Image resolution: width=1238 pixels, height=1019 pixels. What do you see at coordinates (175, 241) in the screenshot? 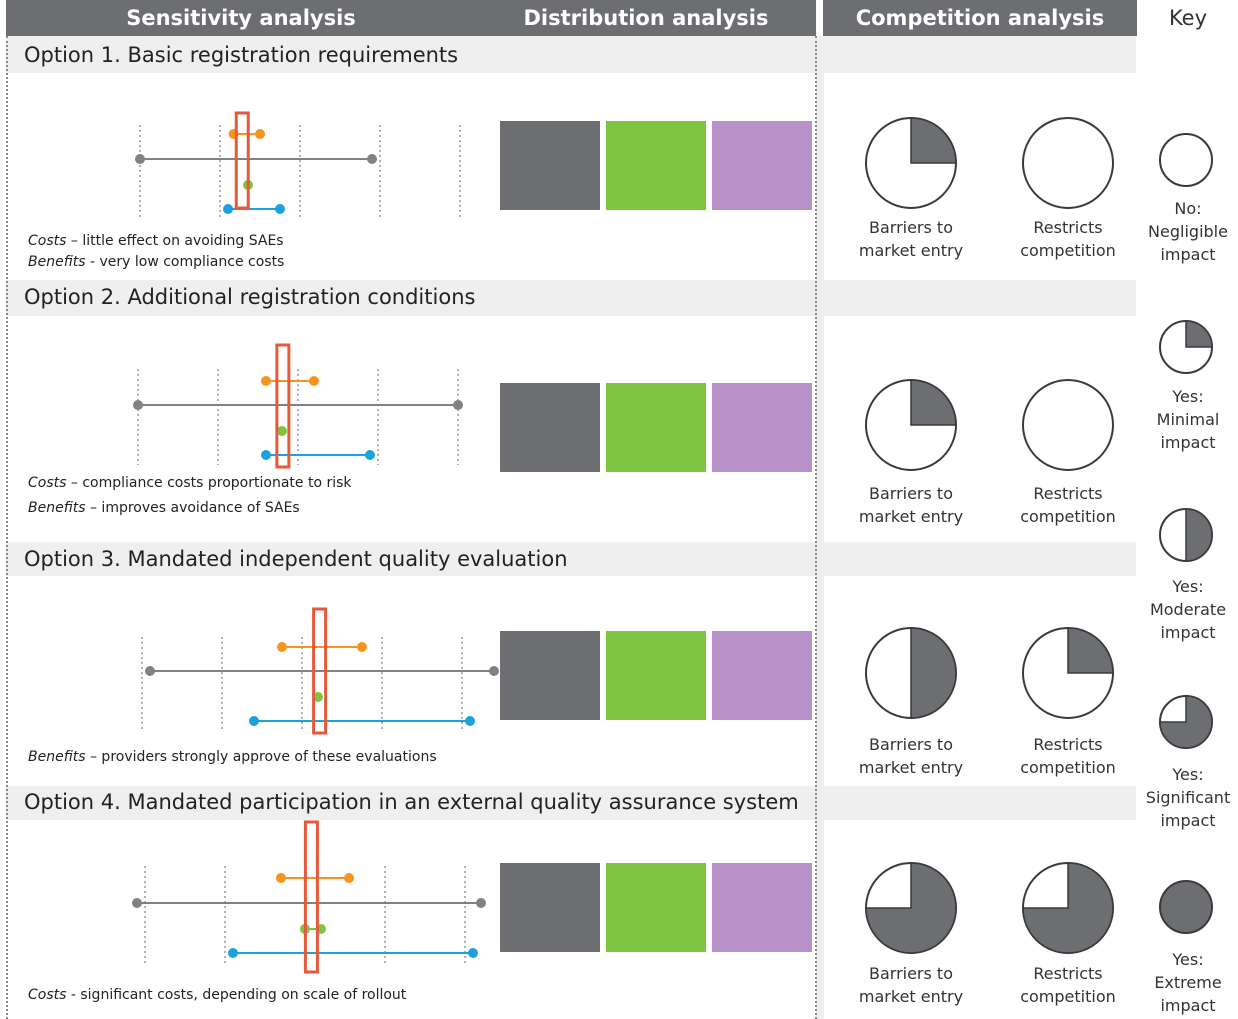
I see `note-text: – little effect on avoiding SAEs` at bounding box center [175, 241].